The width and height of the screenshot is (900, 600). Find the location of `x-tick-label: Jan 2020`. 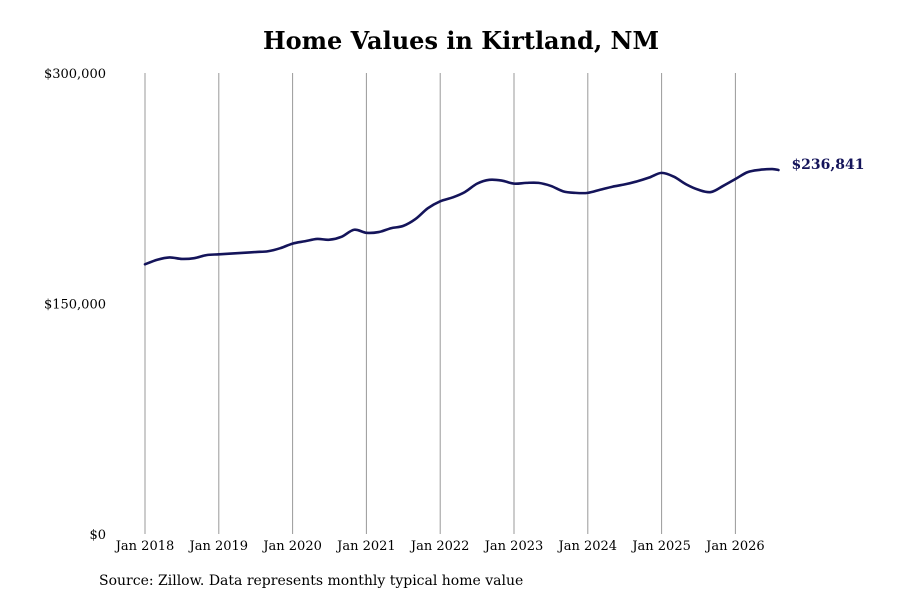

x-tick-label: Jan 2020 is located at coordinates (291, 546).